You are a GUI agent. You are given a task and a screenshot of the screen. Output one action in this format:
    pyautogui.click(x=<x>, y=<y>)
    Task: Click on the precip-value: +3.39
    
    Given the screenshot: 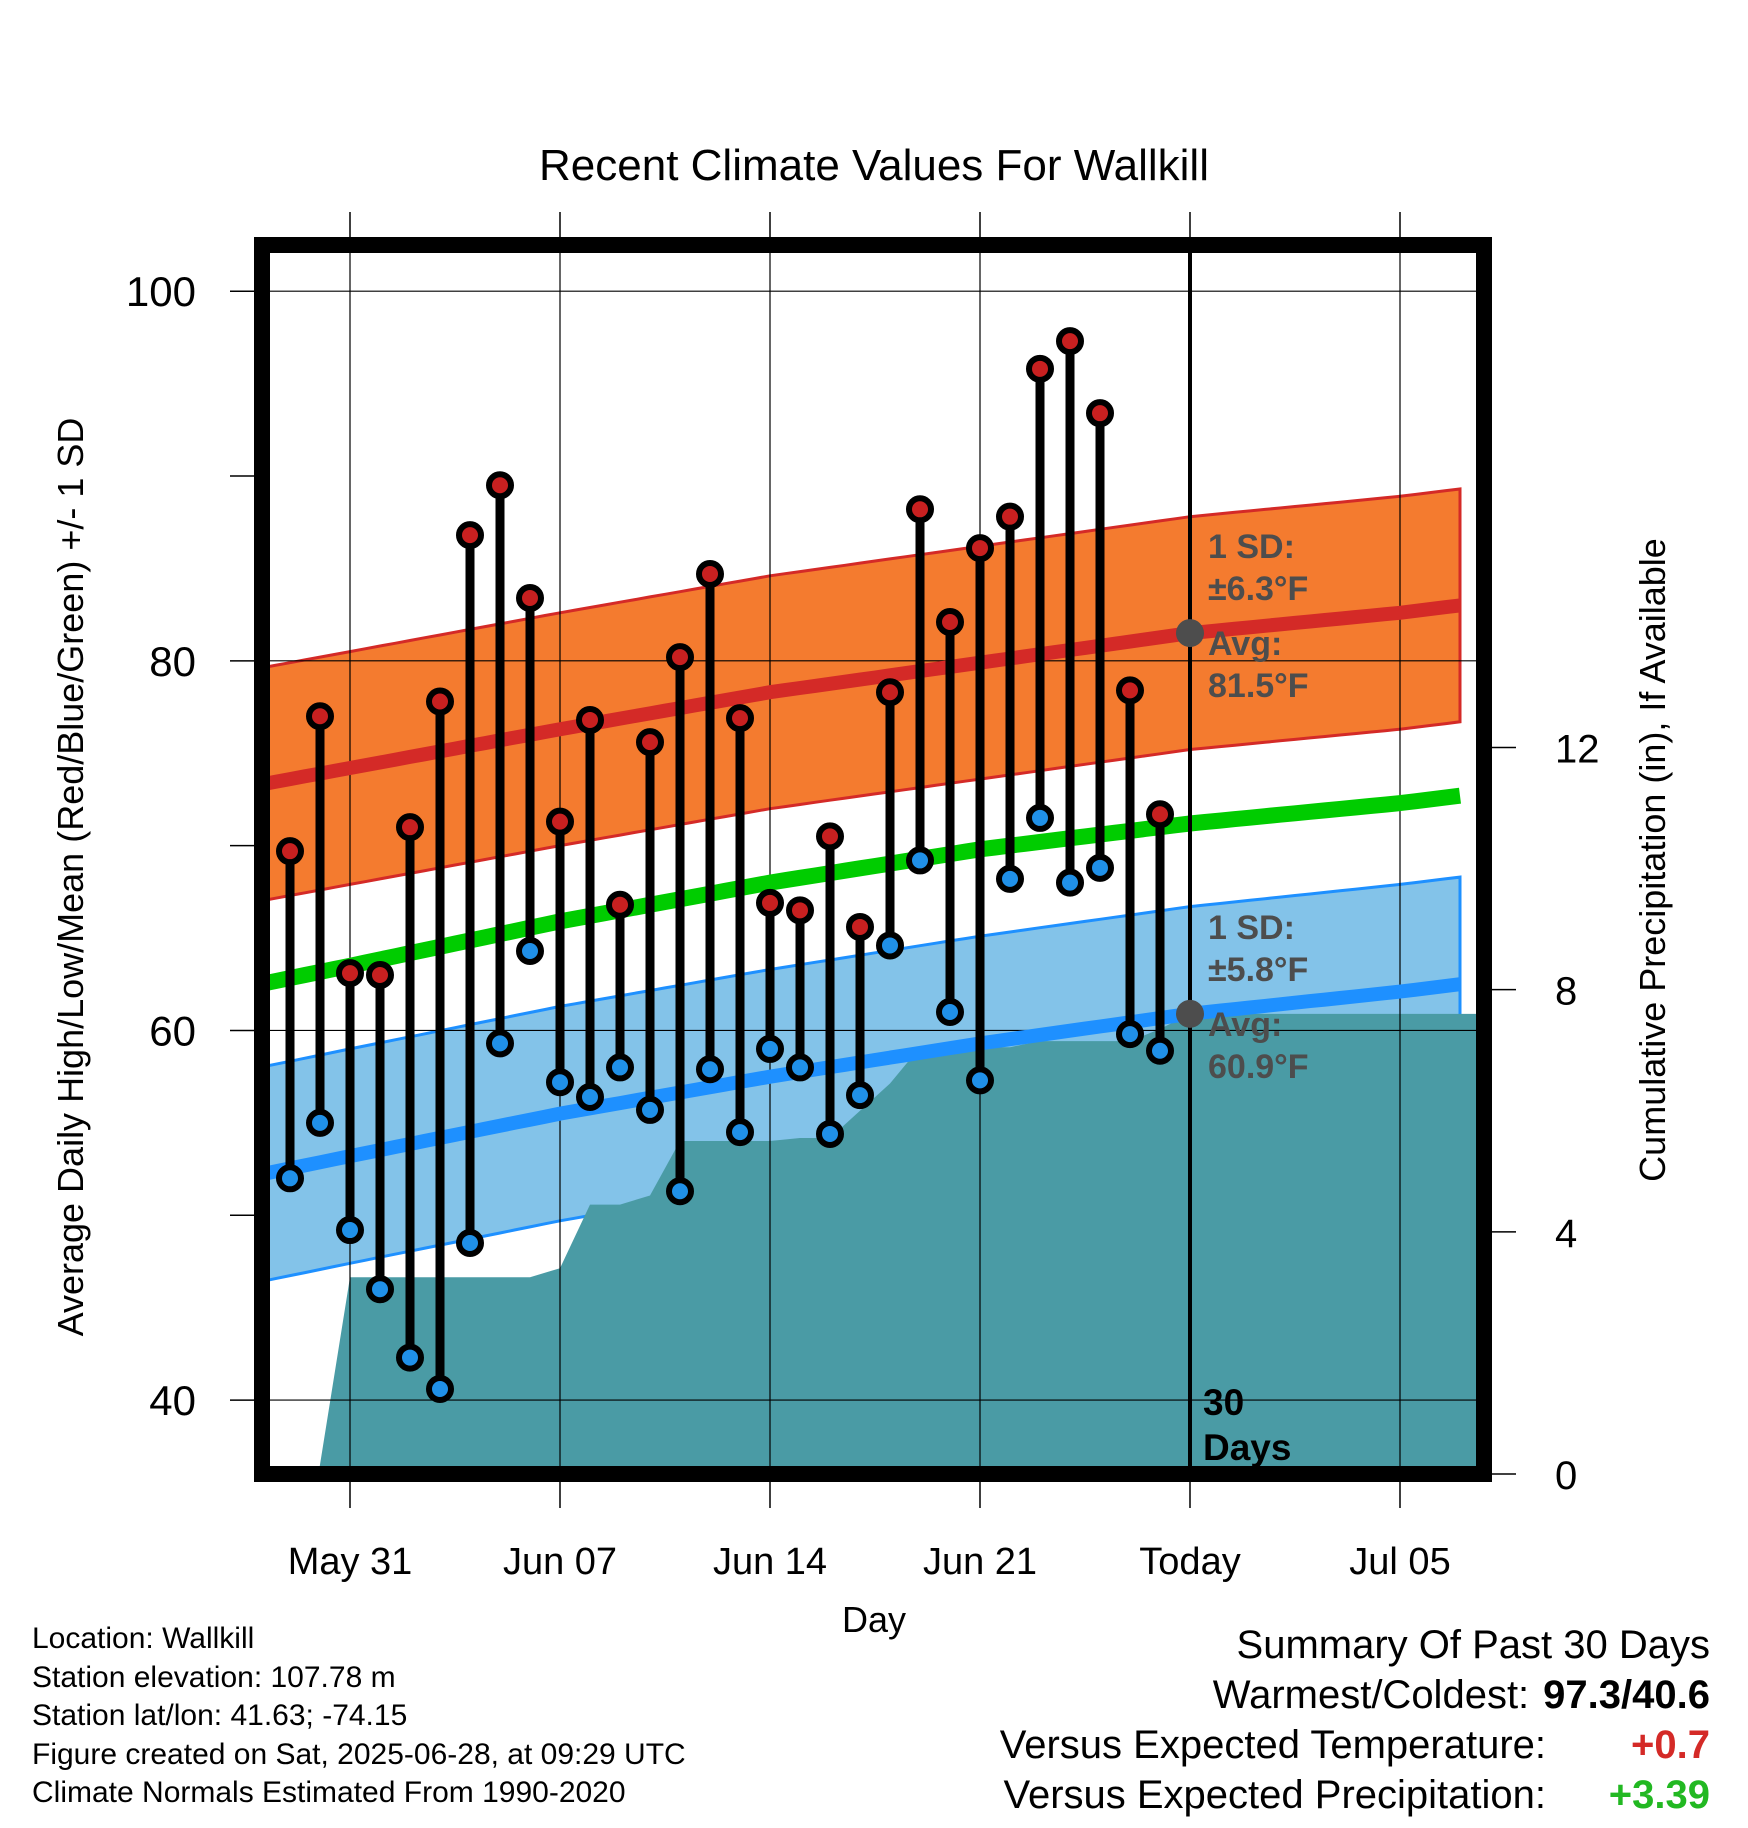 What is the action you would take?
    pyautogui.click(x=1659, y=1795)
    